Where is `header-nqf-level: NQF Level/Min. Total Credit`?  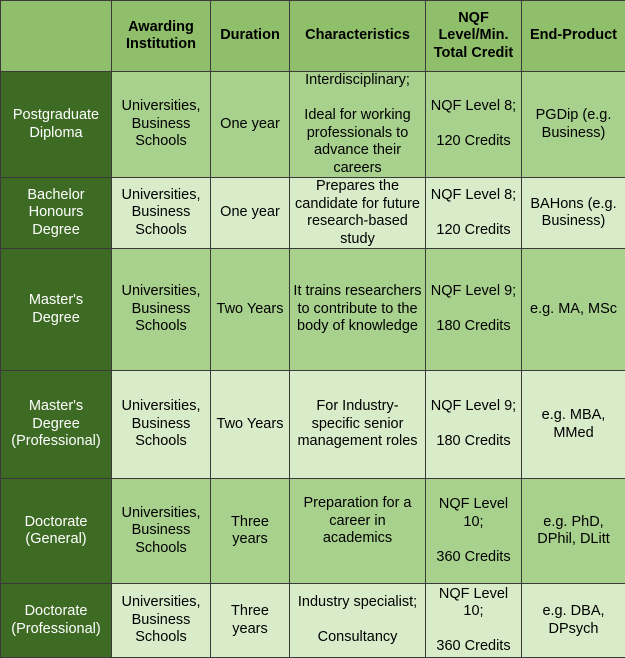
header-nqf-level: NQF Level/Min. Total Credit is located at coordinates (474, 36).